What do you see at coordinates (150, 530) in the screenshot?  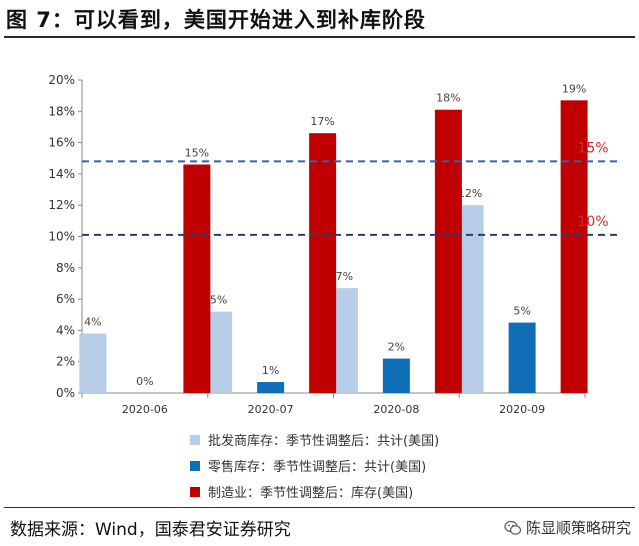 I see `source-note: 数据来源：Wind，国泰君安证券研究` at bounding box center [150, 530].